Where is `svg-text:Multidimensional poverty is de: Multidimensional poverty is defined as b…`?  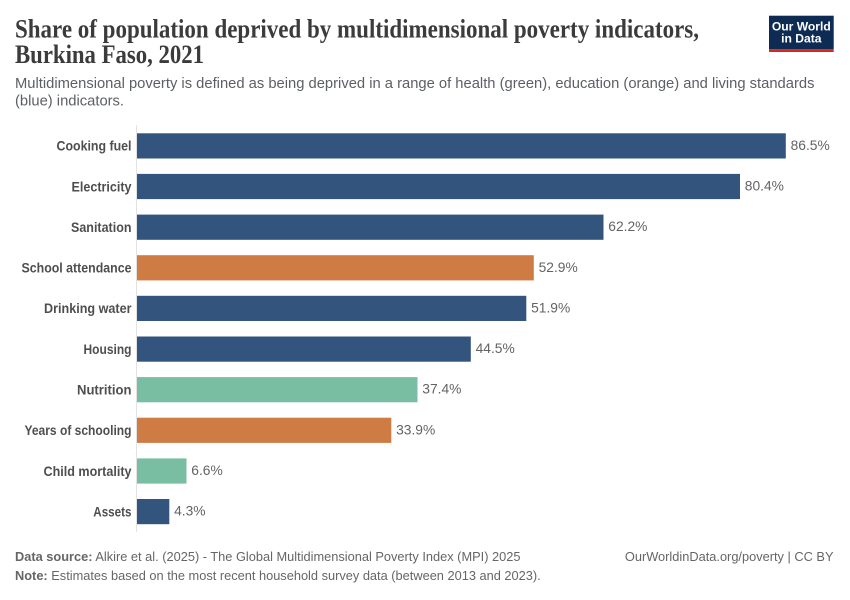 svg-text:Multidimensional poverty is de: Multidimensional poverty is defined as b… is located at coordinates (414, 84).